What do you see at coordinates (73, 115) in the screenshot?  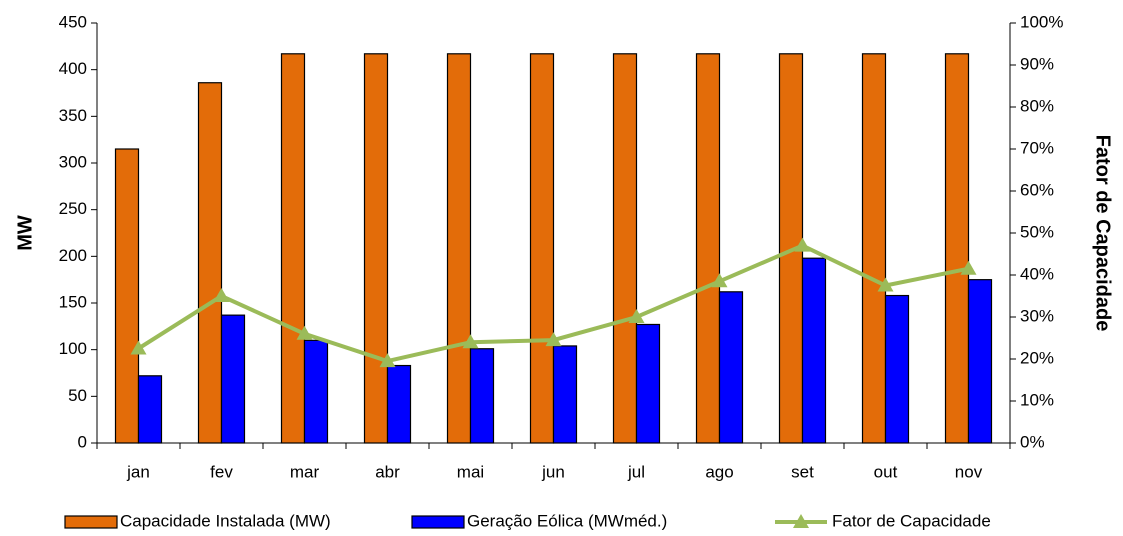 I see `y-tick-label: 350` at bounding box center [73, 115].